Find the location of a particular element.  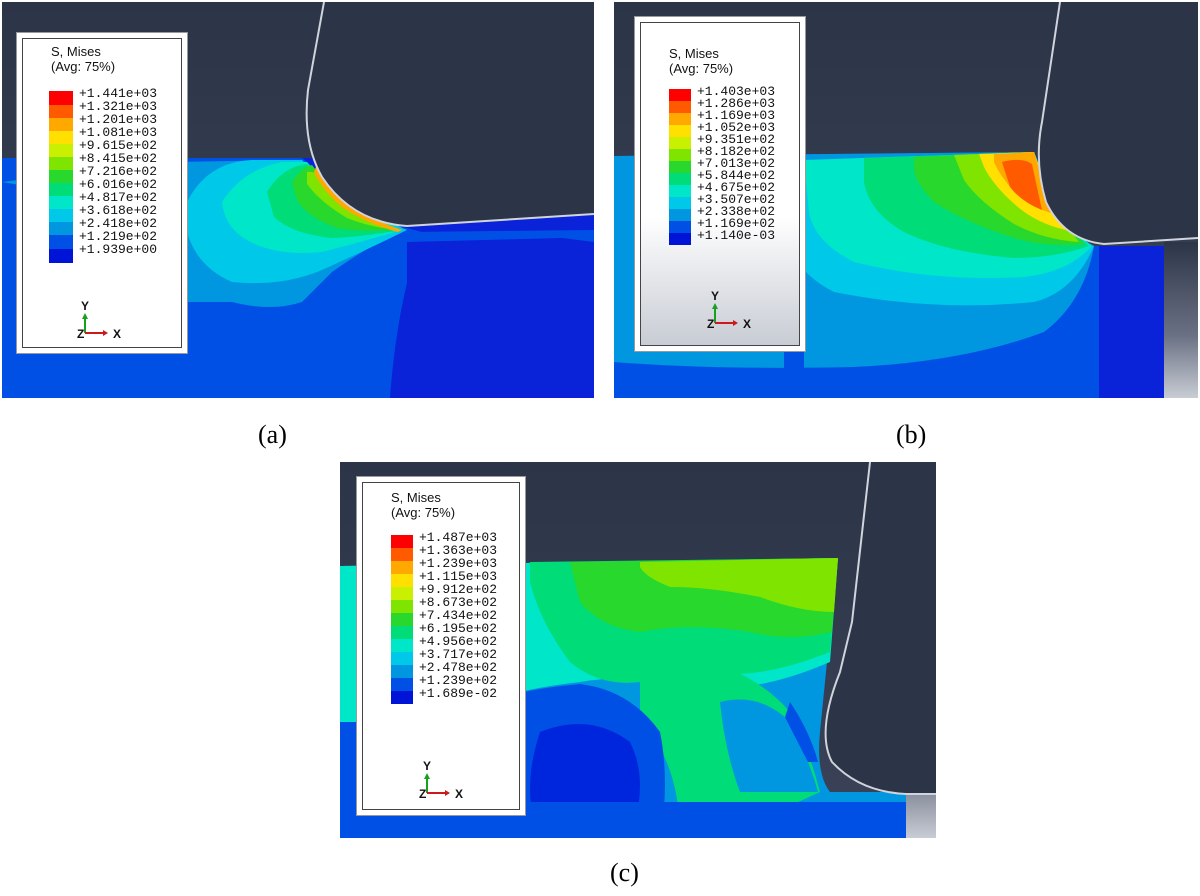

legend-value: +7.013e+02 is located at coordinates (736, 163).